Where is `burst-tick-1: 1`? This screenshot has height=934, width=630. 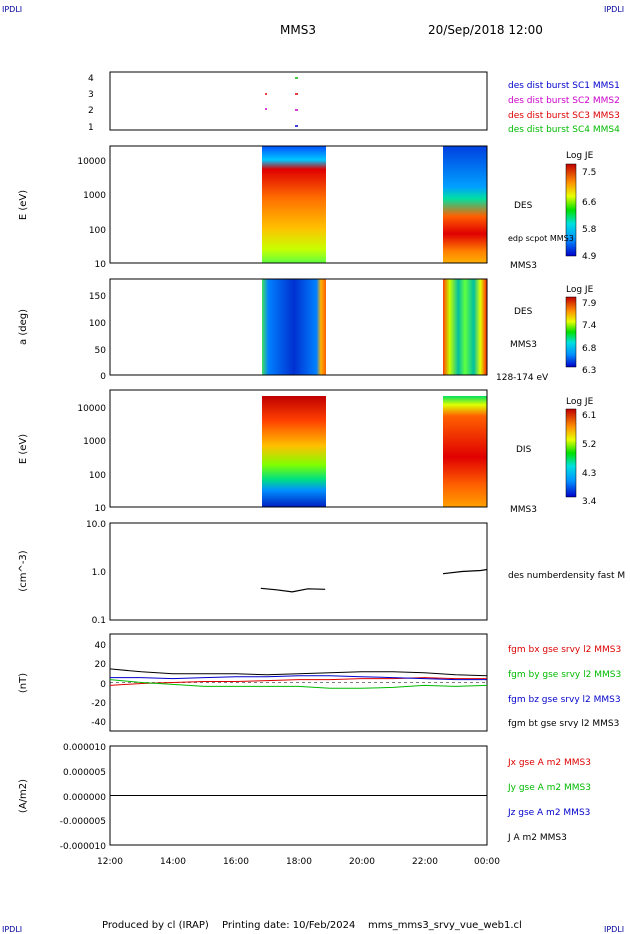
burst-tick-1: 1 is located at coordinates (91, 128).